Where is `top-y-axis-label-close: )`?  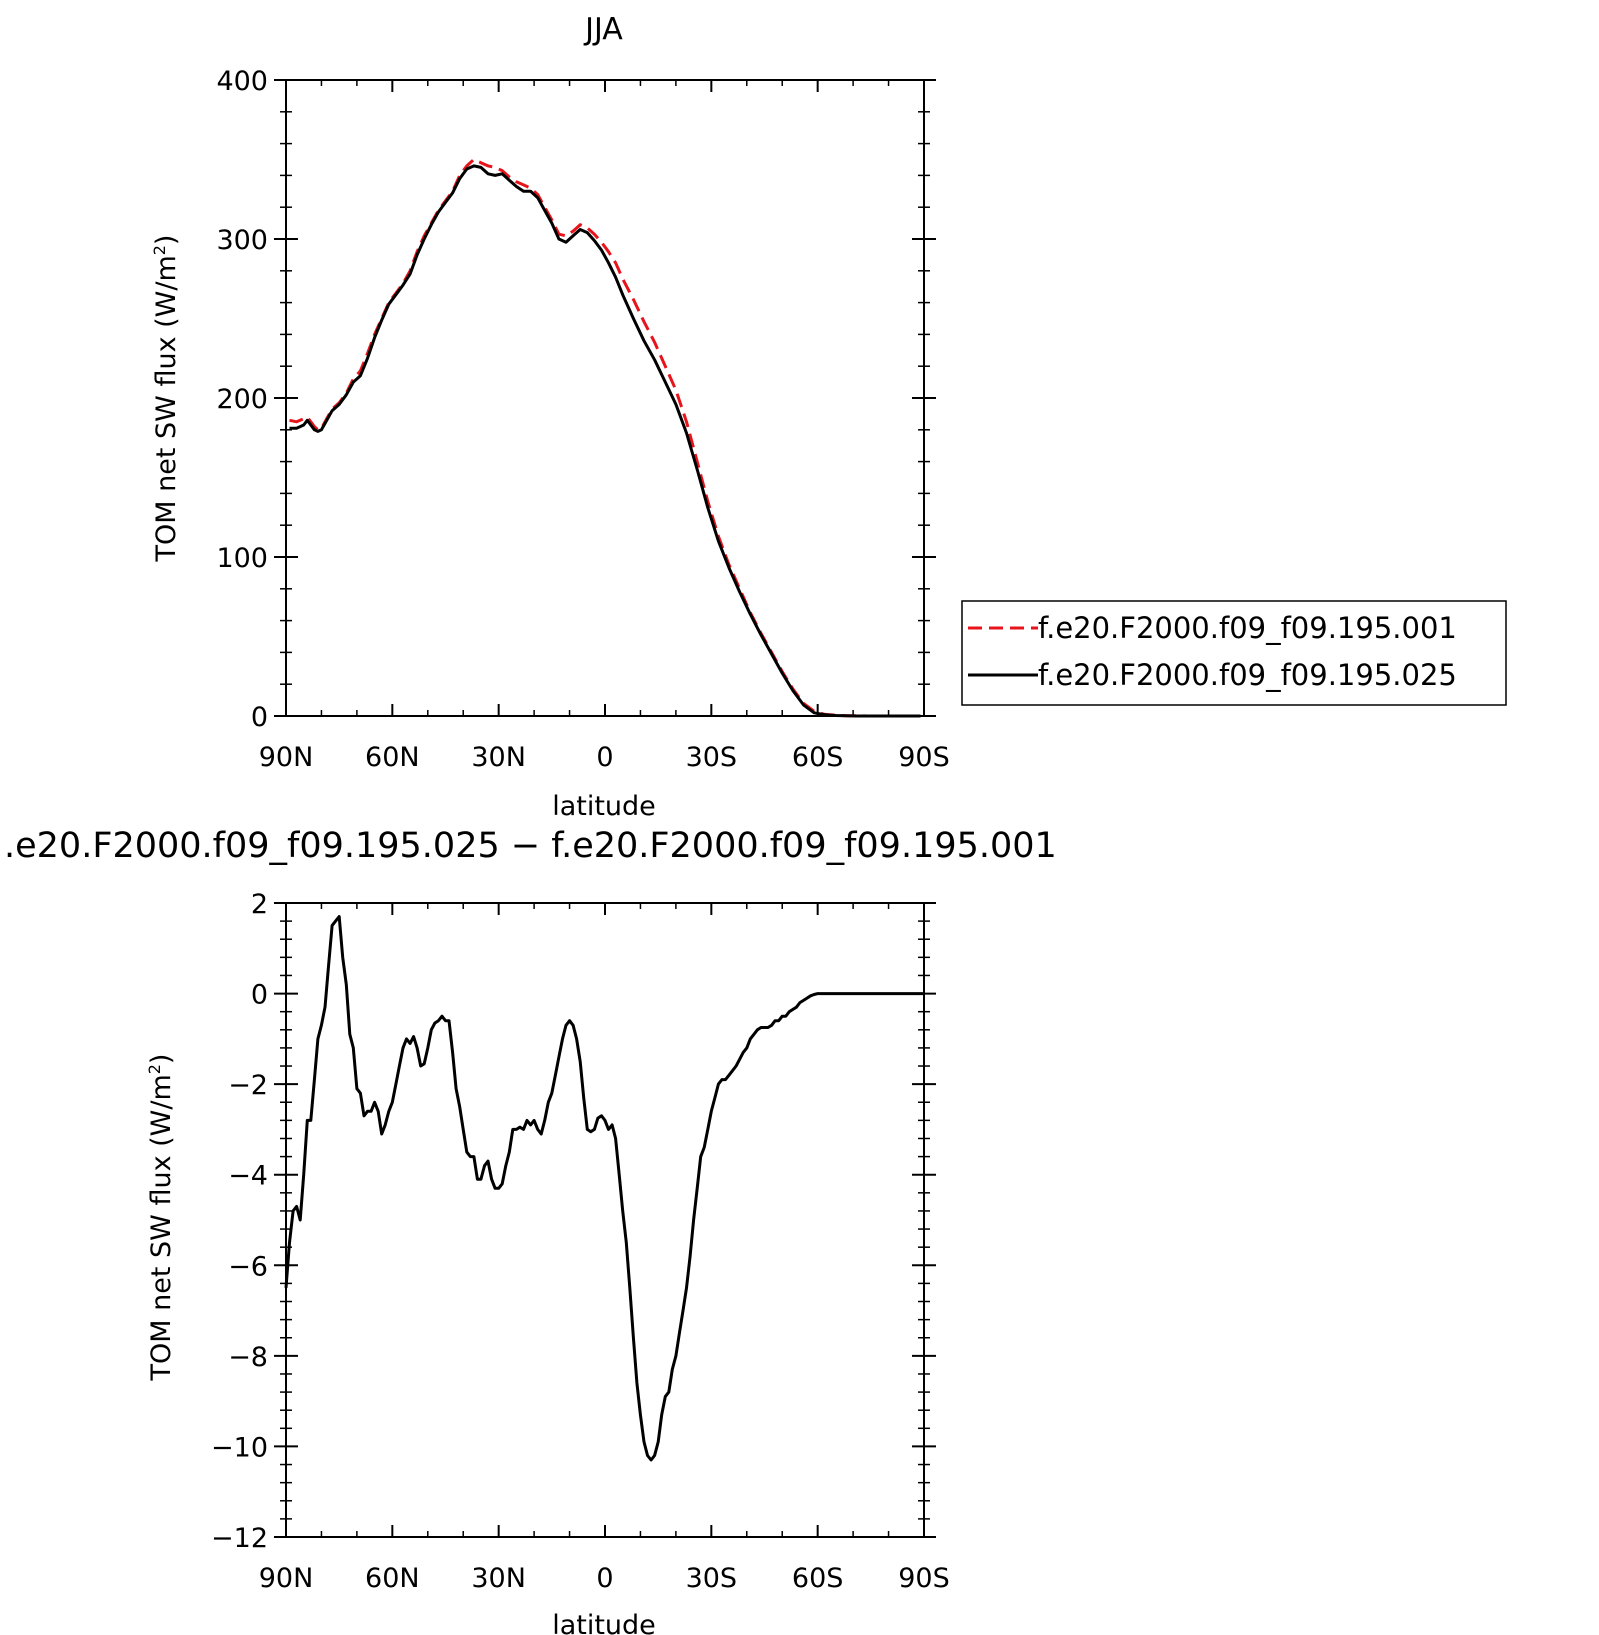 top-y-axis-label-close: ) is located at coordinates (166, 240).